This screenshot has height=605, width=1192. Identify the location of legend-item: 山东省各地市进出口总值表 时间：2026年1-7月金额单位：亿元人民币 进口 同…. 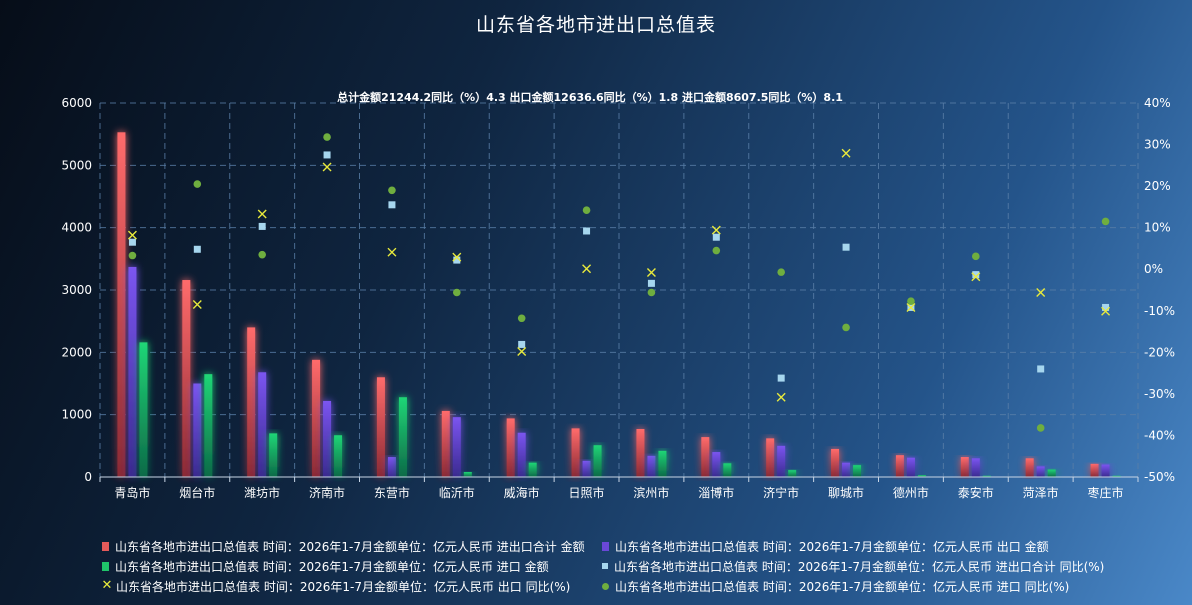
(860, 586).